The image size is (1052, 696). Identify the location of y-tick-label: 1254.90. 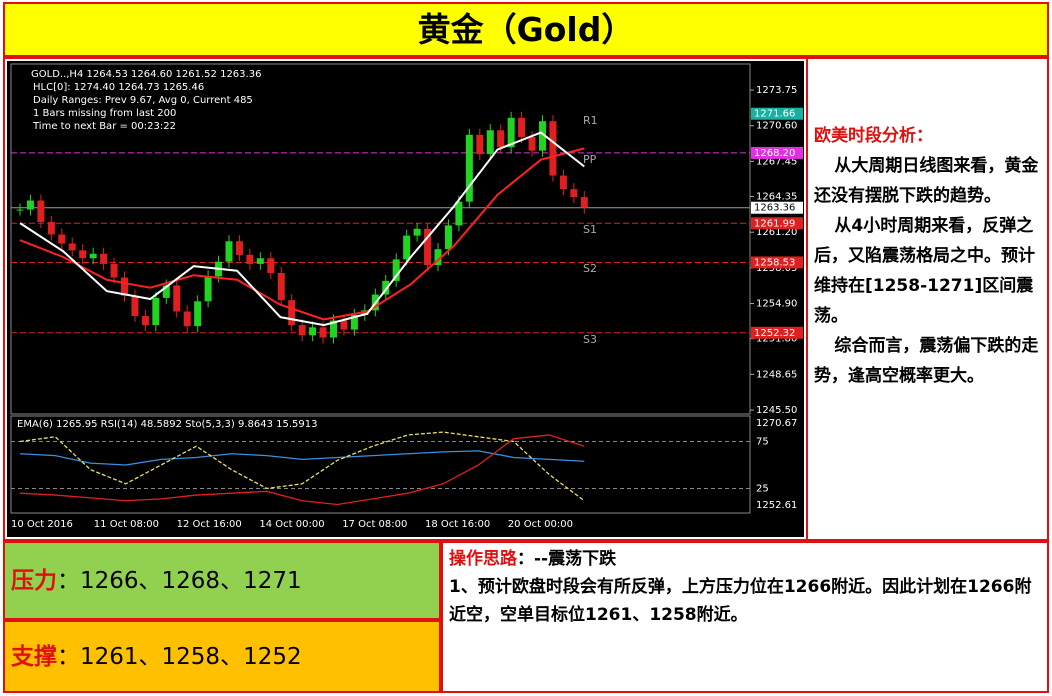
(776, 304).